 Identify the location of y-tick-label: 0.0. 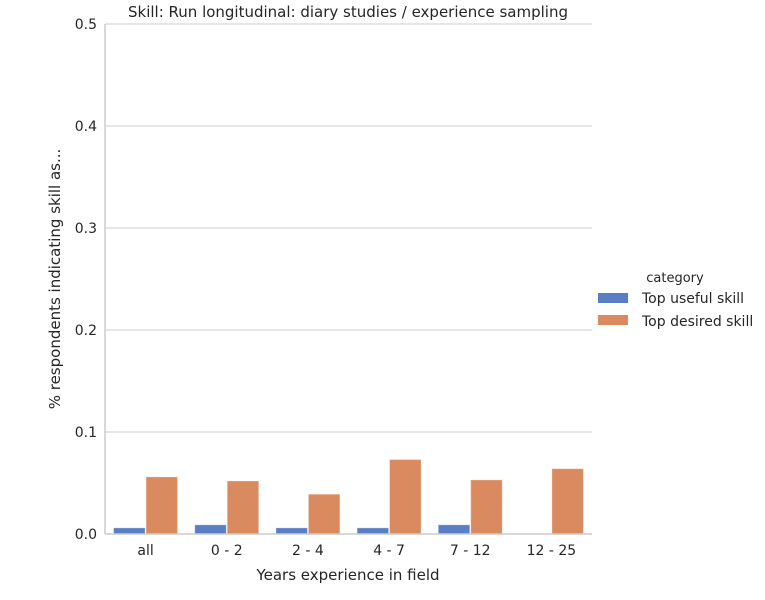
(86, 535).